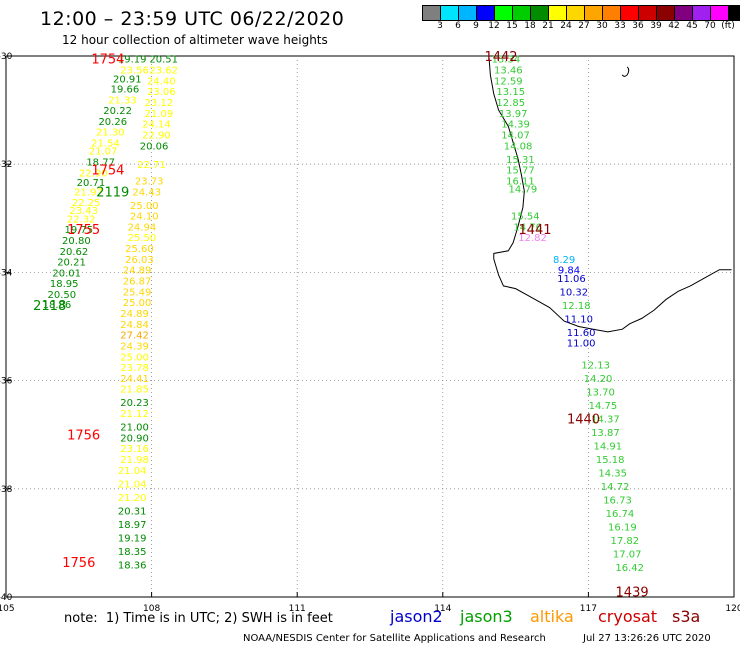 This screenshot has width=740, height=650. I want to click on wave-height-value: 21.54, so click(105, 144).